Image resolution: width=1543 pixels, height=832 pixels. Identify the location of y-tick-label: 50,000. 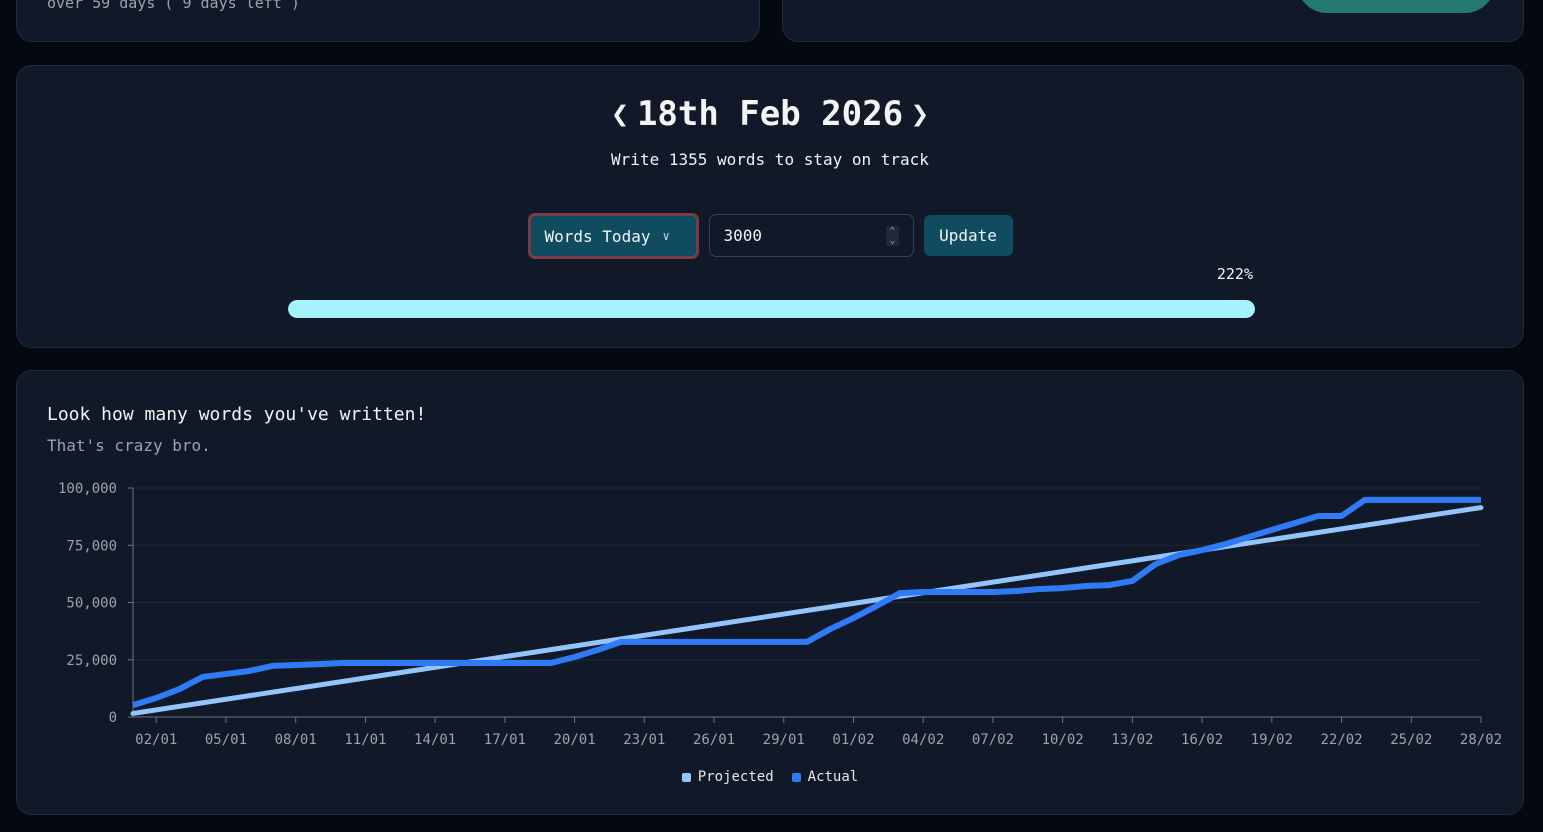
(91, 604).